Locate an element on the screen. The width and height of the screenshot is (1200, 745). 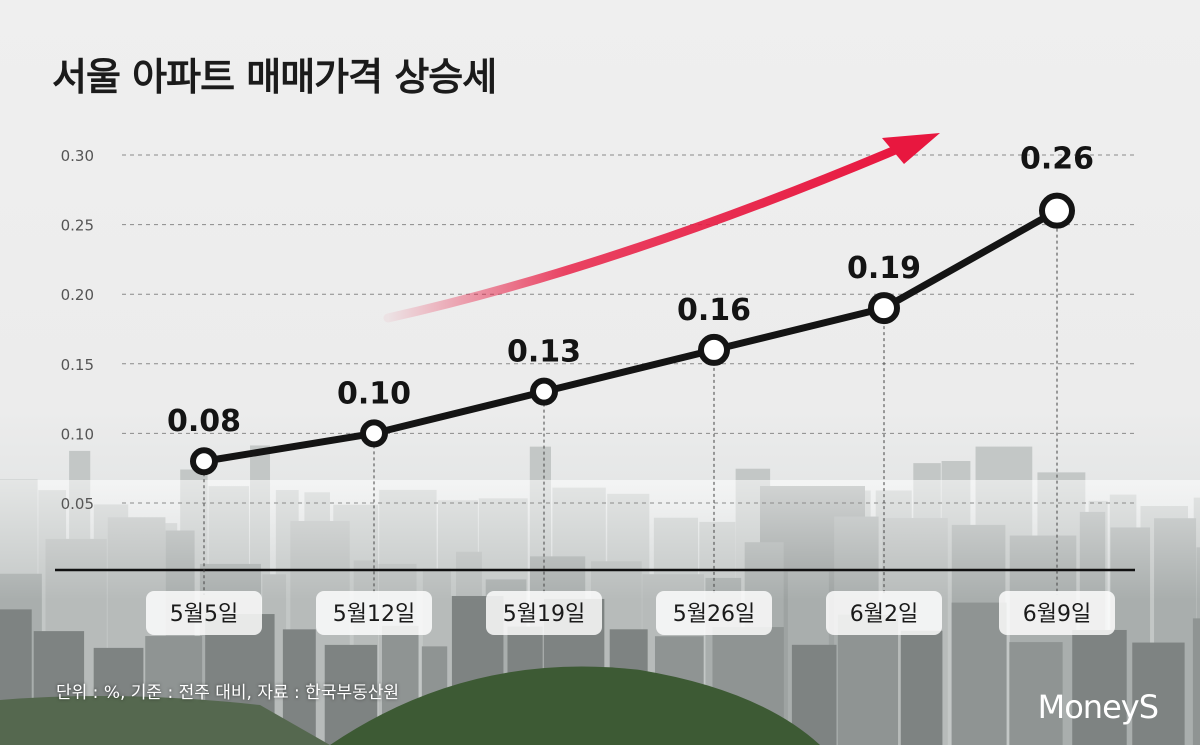
y-tick-label: 0.30 is located at coordinates (77, 156).